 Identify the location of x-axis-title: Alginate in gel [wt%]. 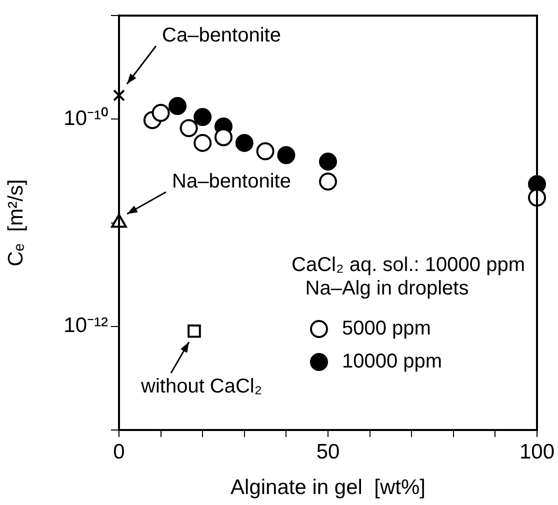
(328, 488).